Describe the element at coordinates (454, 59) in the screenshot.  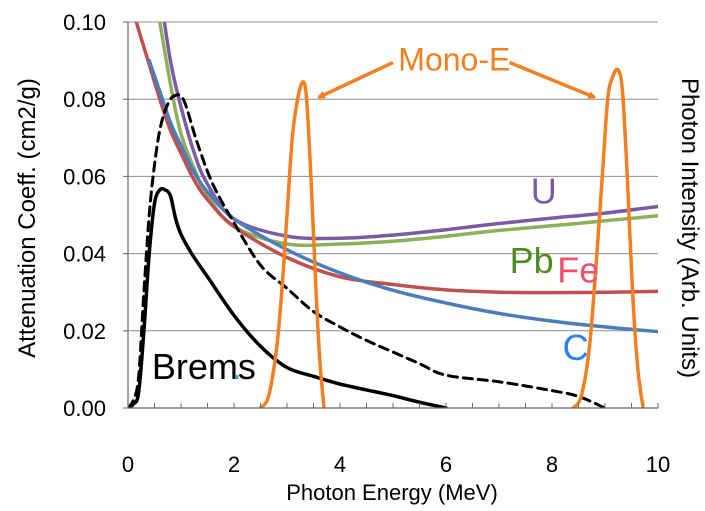
I see `annotation-mono-e-6: Mono-E` at that location.